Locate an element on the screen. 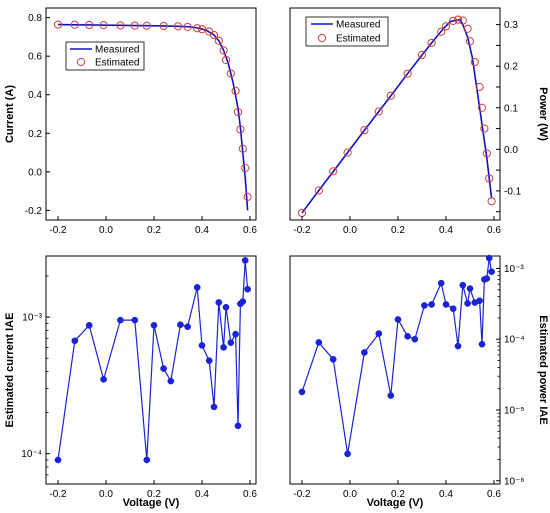 The width and height of the screenshot is (550, 513). power-iae-y-tick-label: 10⁻⁴ is located at coordinates (514, 340).